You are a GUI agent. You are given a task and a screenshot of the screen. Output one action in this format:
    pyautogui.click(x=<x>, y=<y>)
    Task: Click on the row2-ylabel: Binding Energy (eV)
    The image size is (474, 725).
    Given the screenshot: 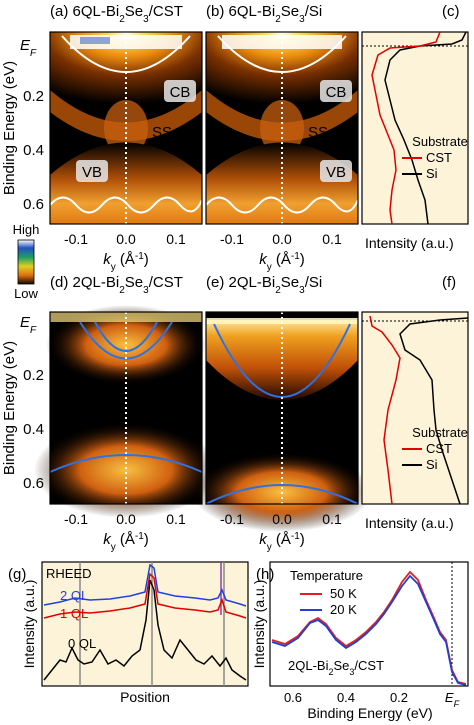 What is the action you would take?
    pyautogui.click(x=9, y=408)
    